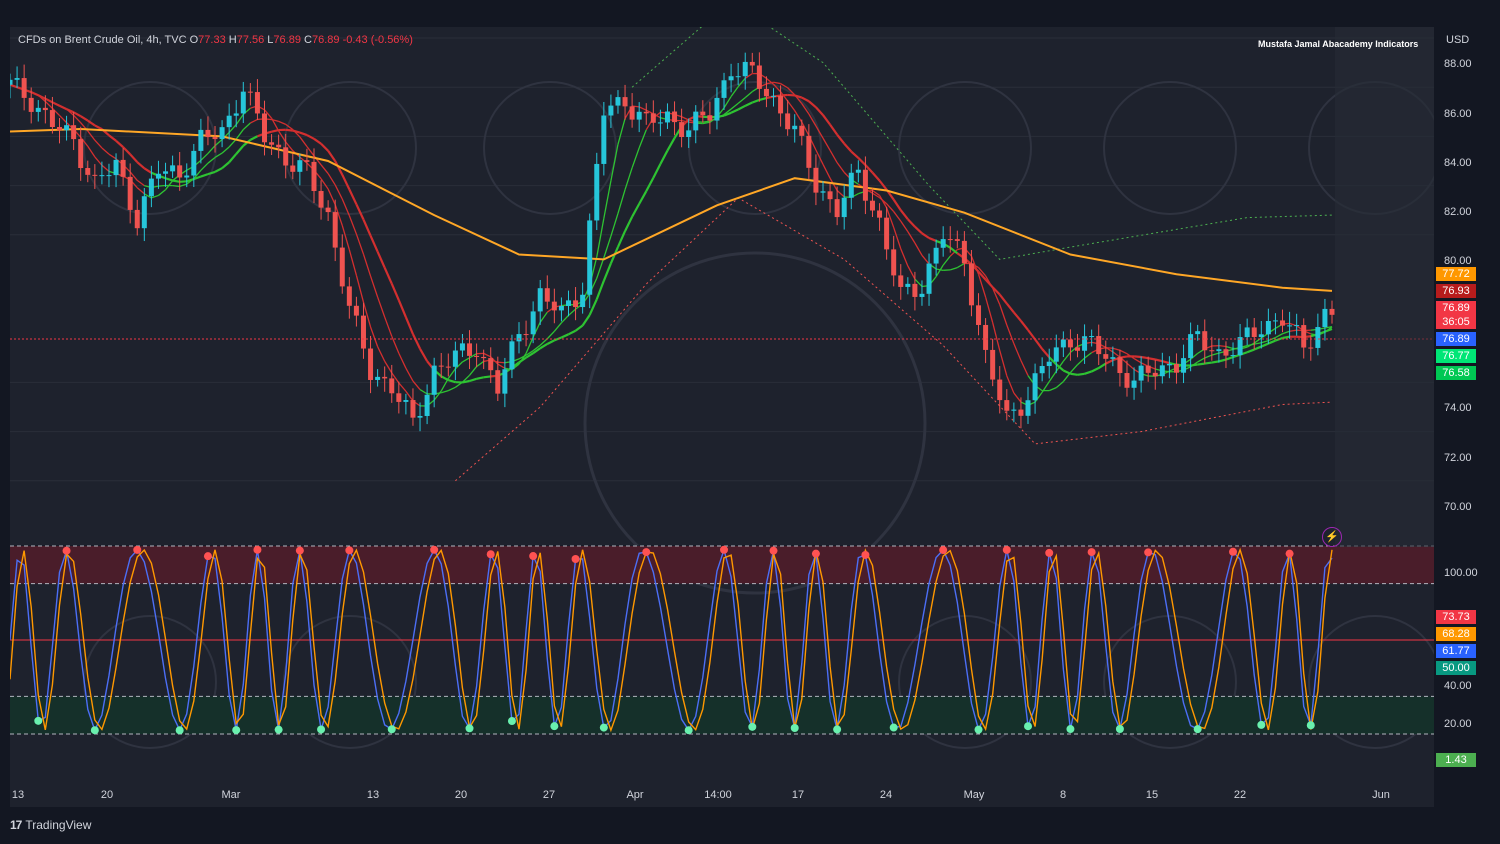 The width and height of the screenshot is (1500, 844). Describe the element at coordinates (1456, 634) in the screenshot. I see `osc-badge-orange: 68.28` at that location.